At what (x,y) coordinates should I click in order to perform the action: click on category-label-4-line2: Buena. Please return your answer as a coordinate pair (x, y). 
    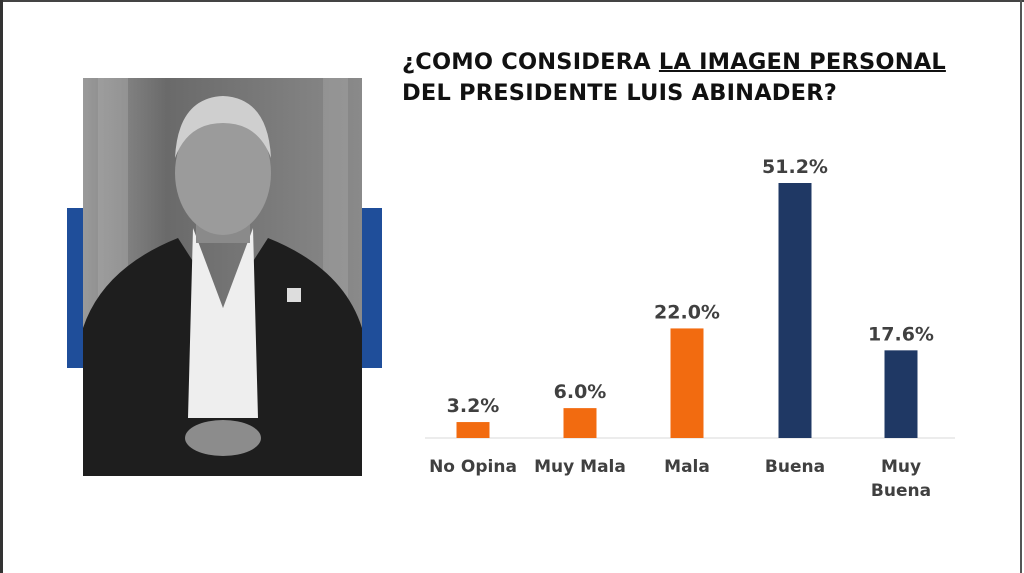
    Looking at the image, I should click on (901, 491).